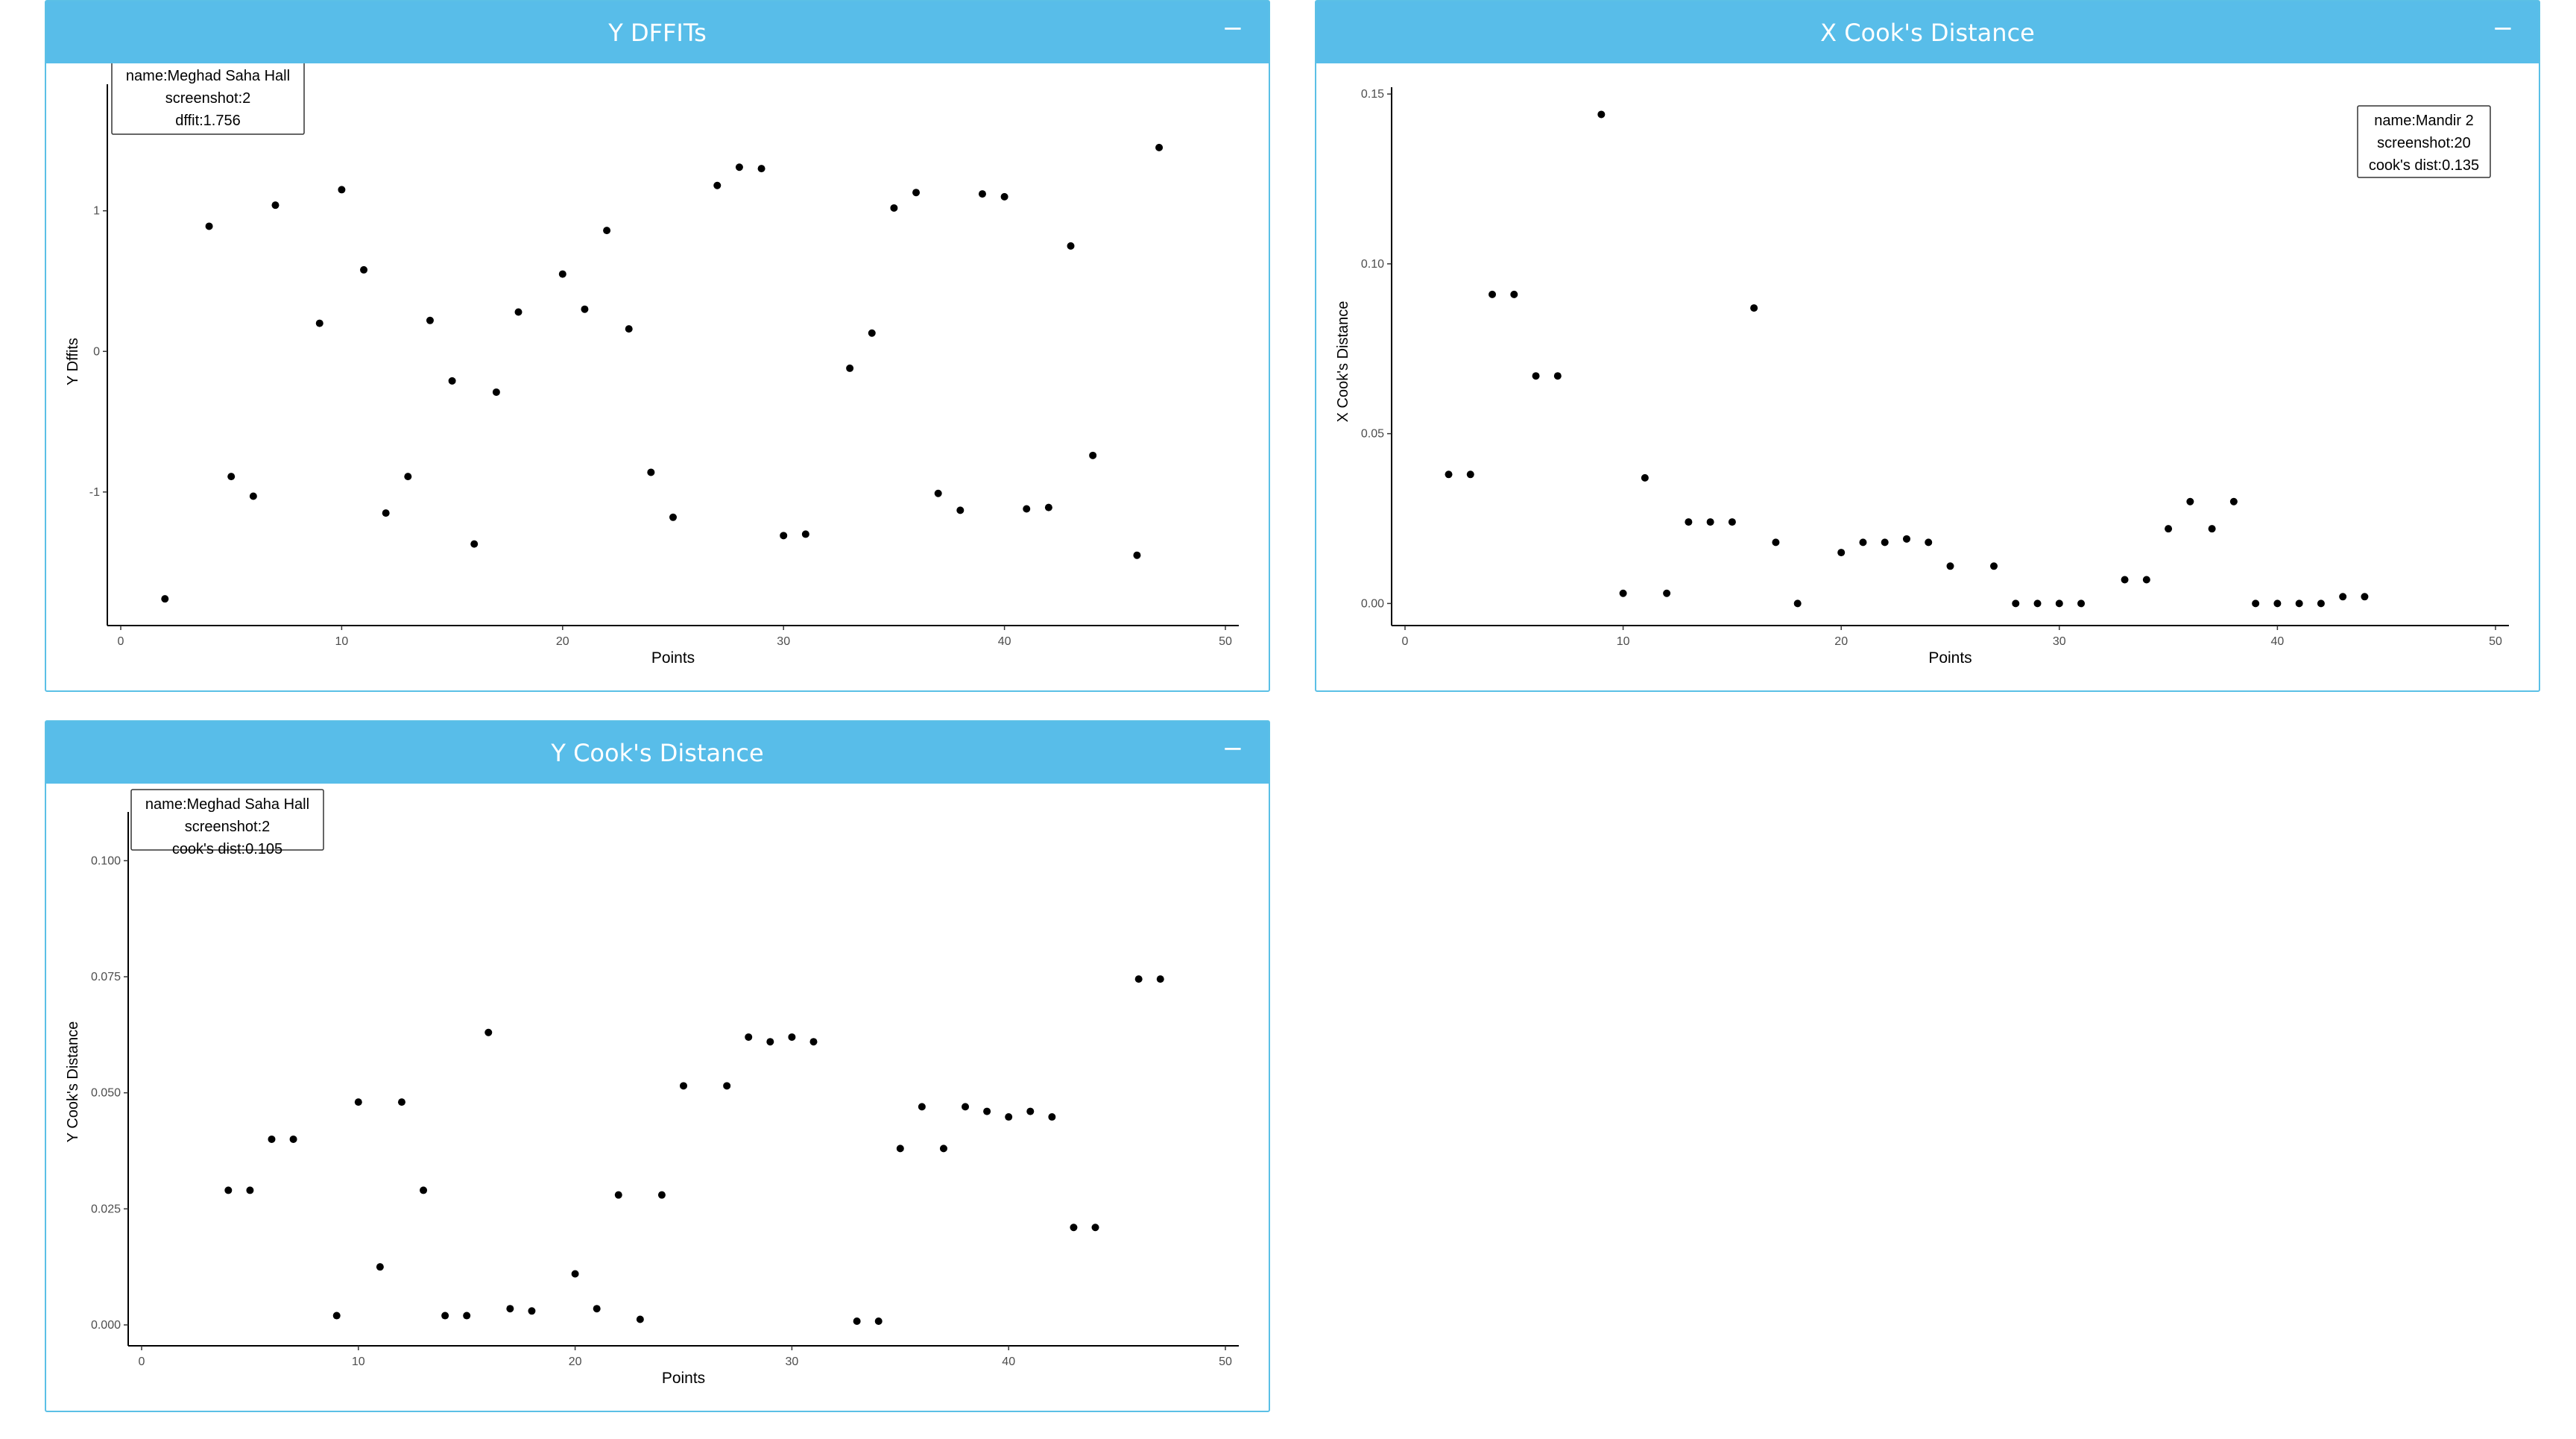 The height and width of the screenshot is (1439, 2576). Describe the element at coordinates (106, 1325) in the screenshot. I see `y-tick-label: 0.000` at that location.